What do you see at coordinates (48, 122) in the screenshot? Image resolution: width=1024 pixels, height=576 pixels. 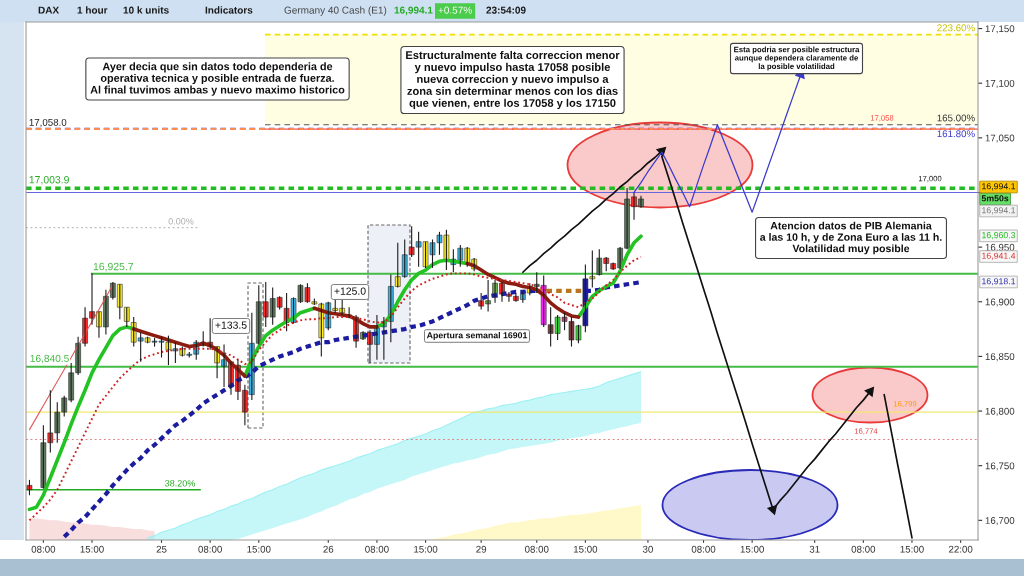 I see `ref-line-label: 17,058.0` at bounding box center [48, 122].